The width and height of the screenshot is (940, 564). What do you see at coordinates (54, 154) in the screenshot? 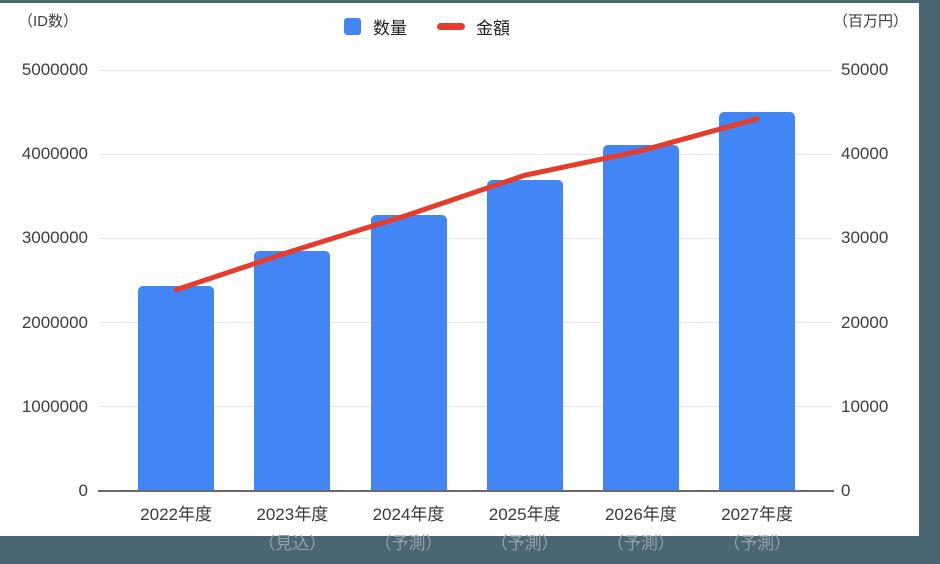
I see `y-axis-tick-label-left: 4000000` at bounding box center [54, 154].